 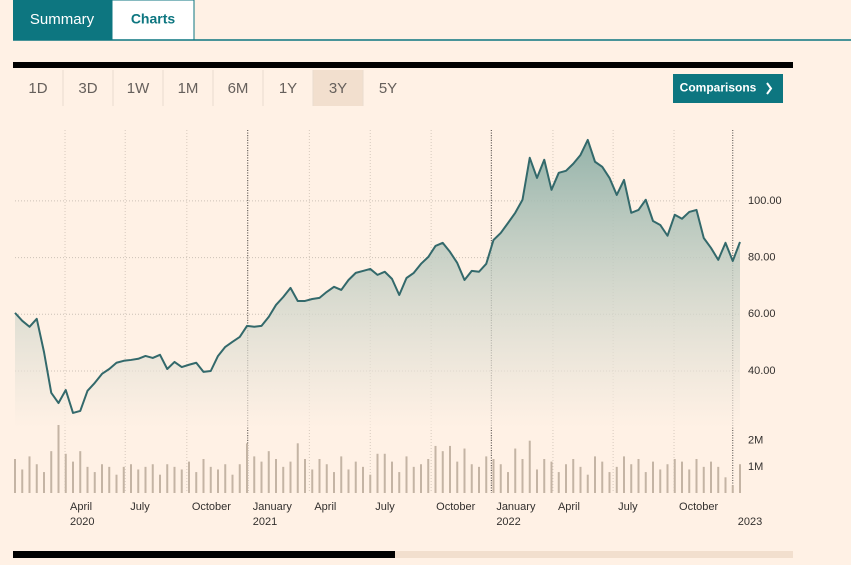 What do you see at coordinates (87, 88) in the screenshot?
I see `period-label: 3D` at bounding box center [87, 88].